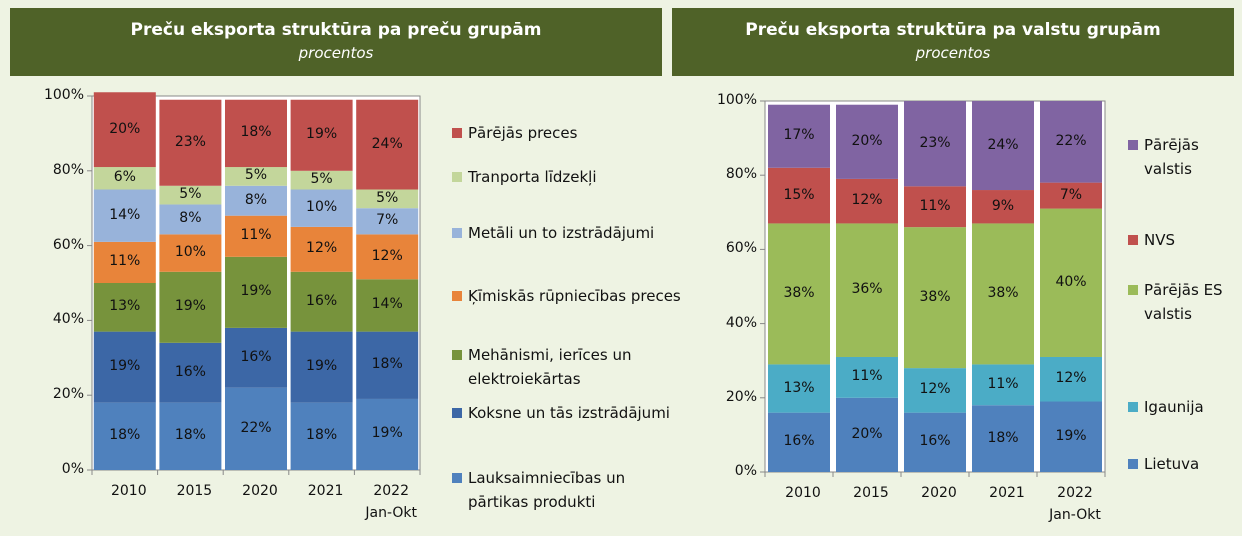 The image size is (1242, 536). I want to click on legend-label: Mehānismi, ierīces un elektroiekārtas, so click(550, 367).